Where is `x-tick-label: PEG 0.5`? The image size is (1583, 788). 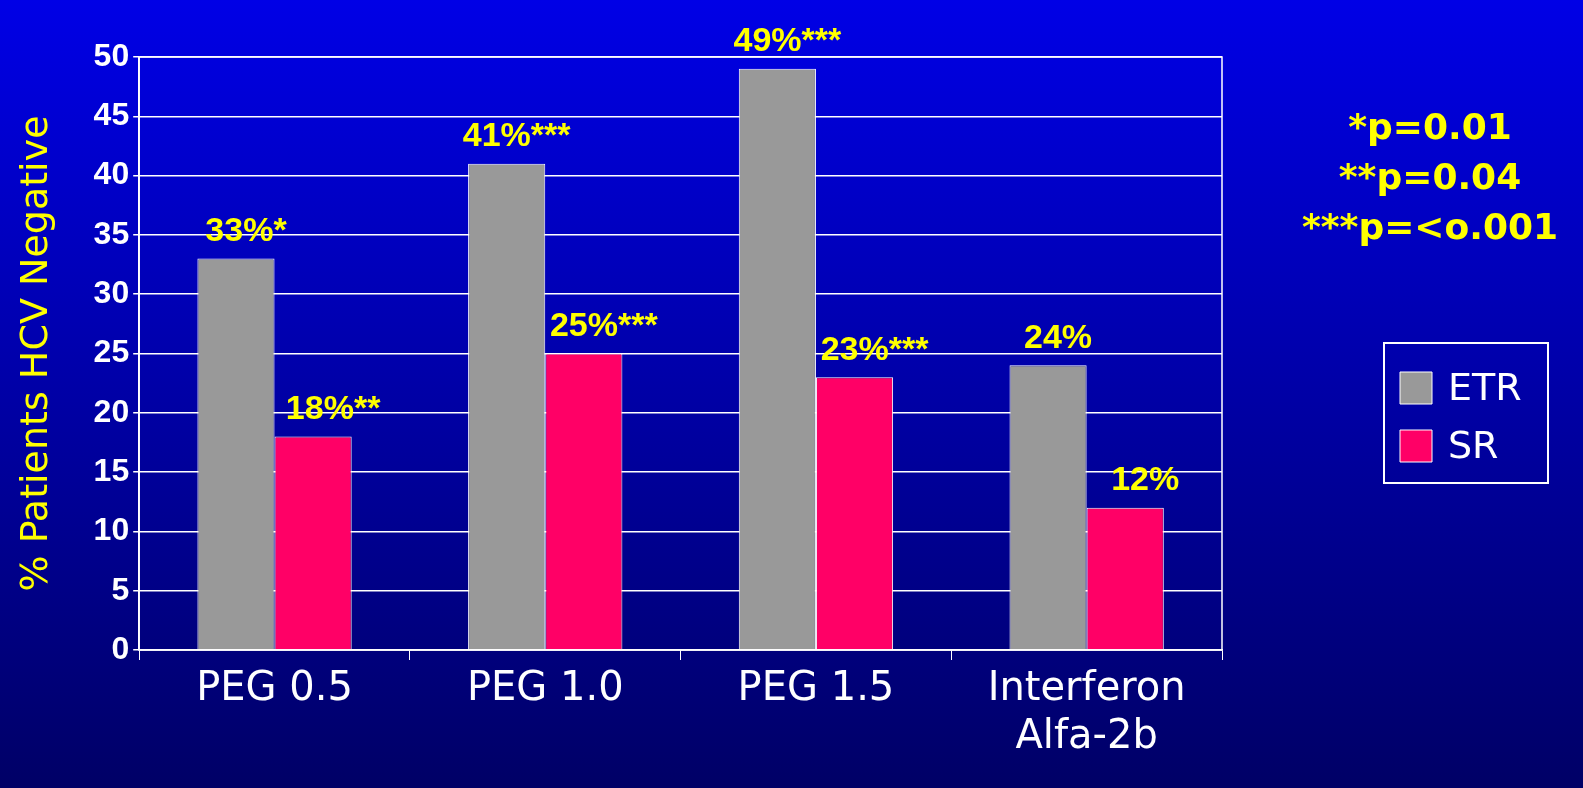 x-tick-label: PEG 0.5 is located at coordinates (274, 686).